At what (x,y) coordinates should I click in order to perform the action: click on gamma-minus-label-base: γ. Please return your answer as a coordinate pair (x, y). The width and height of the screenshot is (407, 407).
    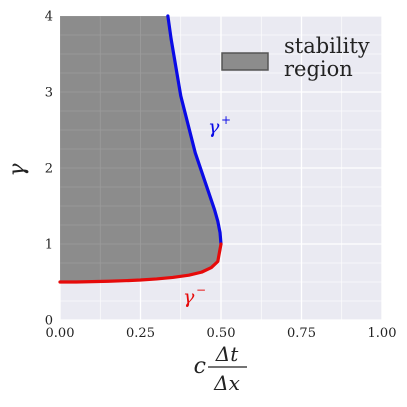
    Looking at the image, I should click on (189, 297).